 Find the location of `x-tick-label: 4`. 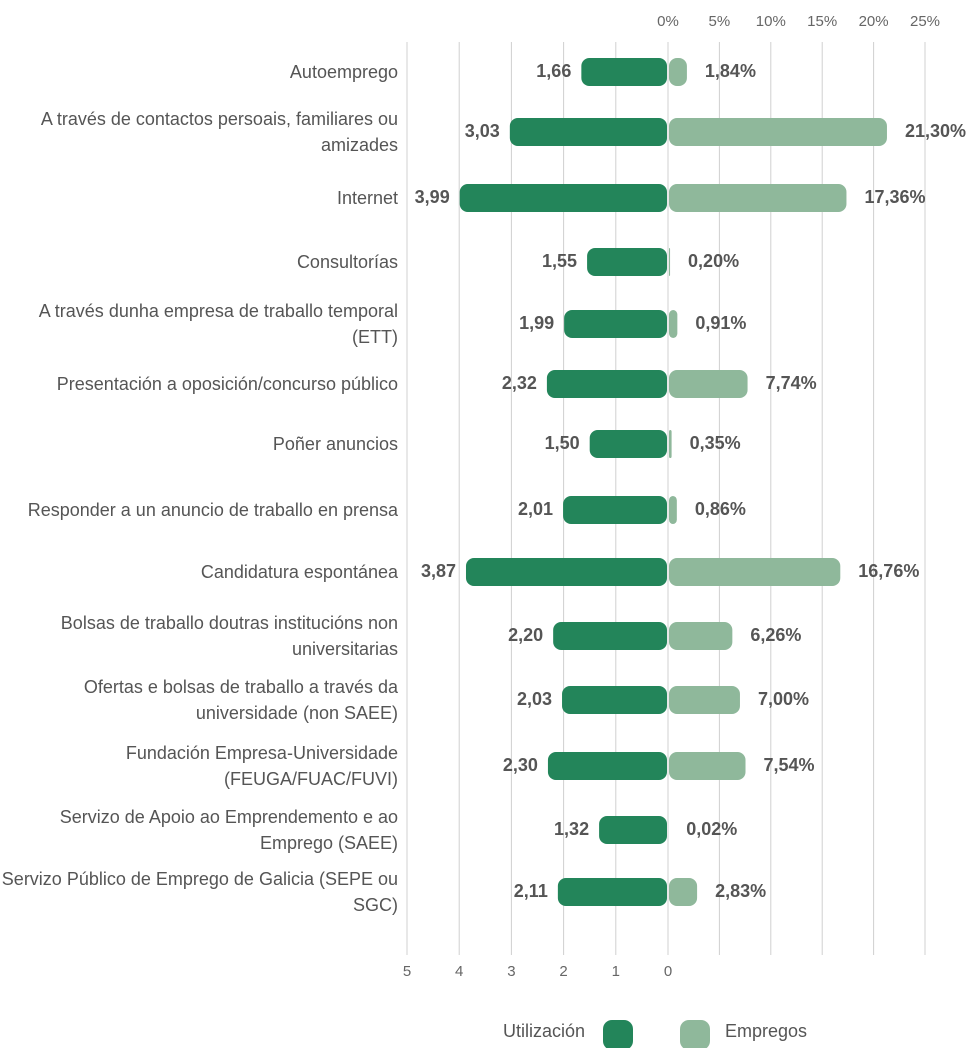

x-tick-label: 4 is located at coordinates (459, 971).